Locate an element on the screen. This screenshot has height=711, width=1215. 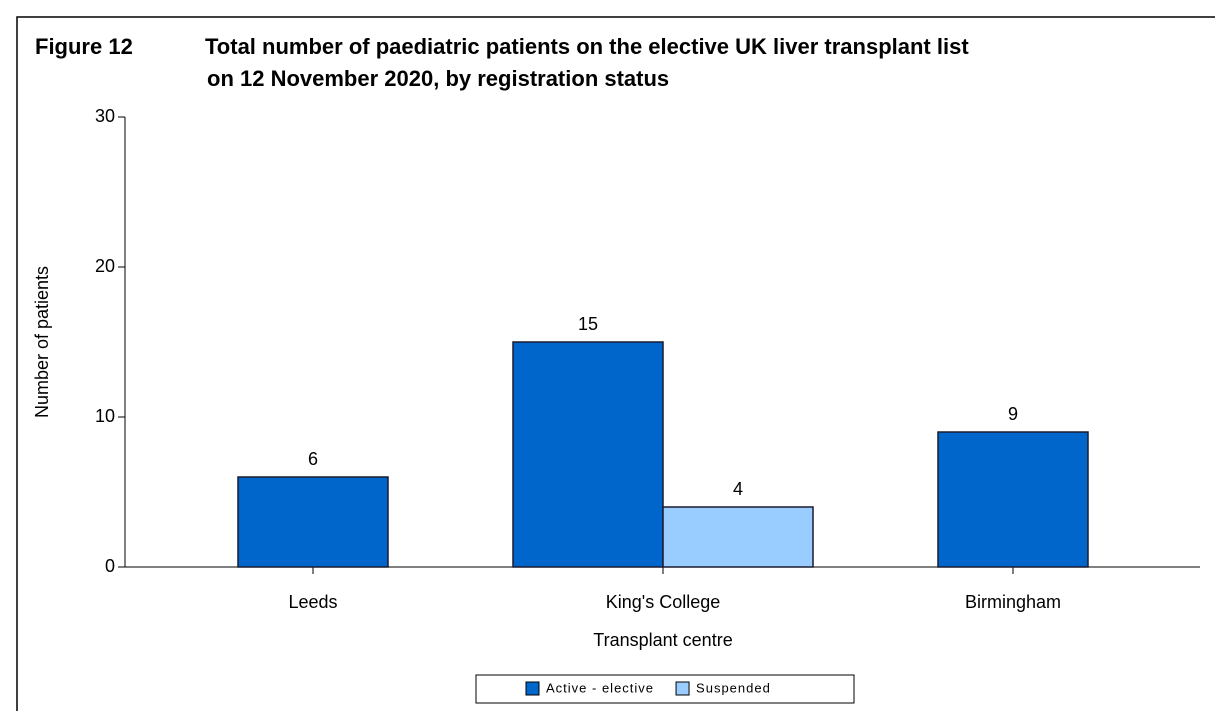
data-label: 15 is located at coordinates (588, 324).